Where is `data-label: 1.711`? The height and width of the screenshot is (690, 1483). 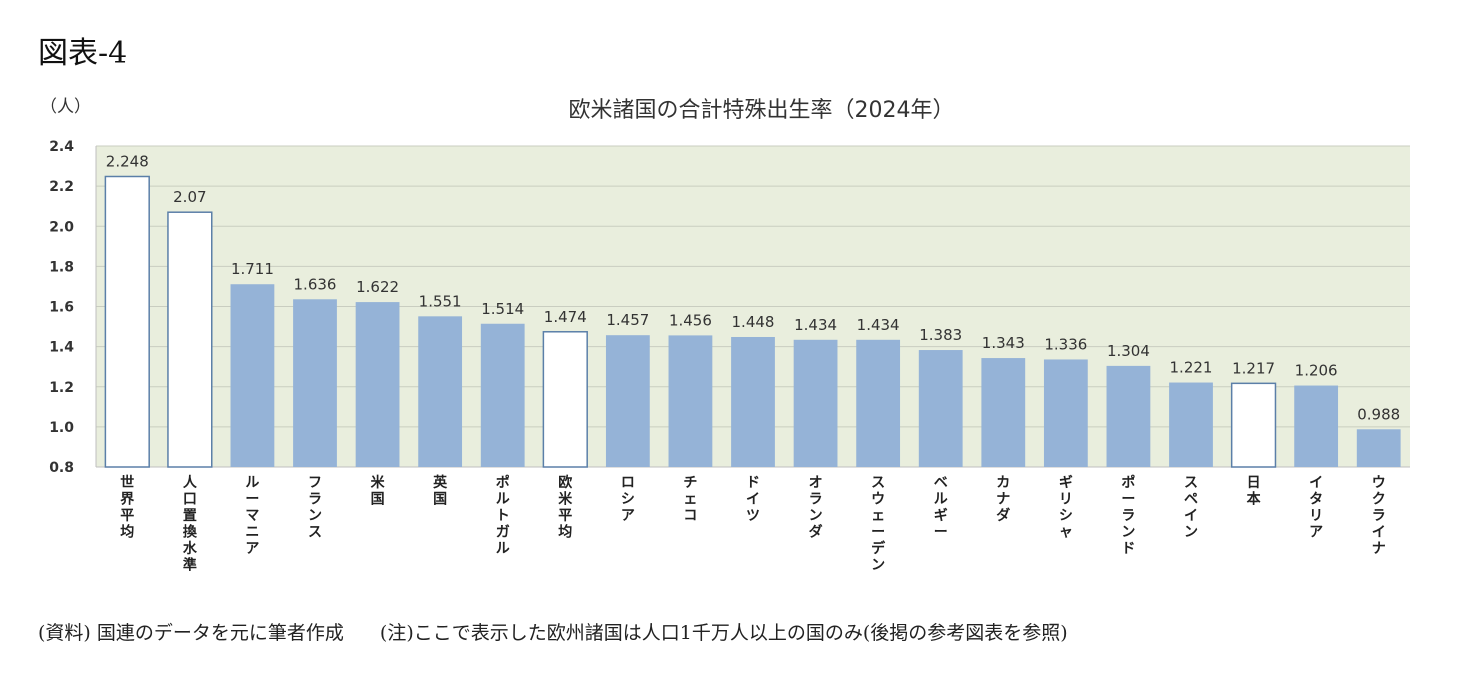 data-label: 1.711 is located at coordinates (252, 269).